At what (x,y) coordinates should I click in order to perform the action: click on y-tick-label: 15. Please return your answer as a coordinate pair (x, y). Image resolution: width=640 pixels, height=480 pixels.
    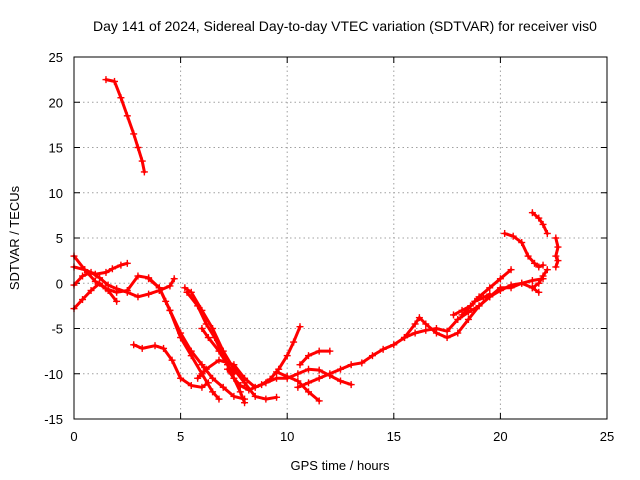
    Looking at the image, I should click on (56, 148).